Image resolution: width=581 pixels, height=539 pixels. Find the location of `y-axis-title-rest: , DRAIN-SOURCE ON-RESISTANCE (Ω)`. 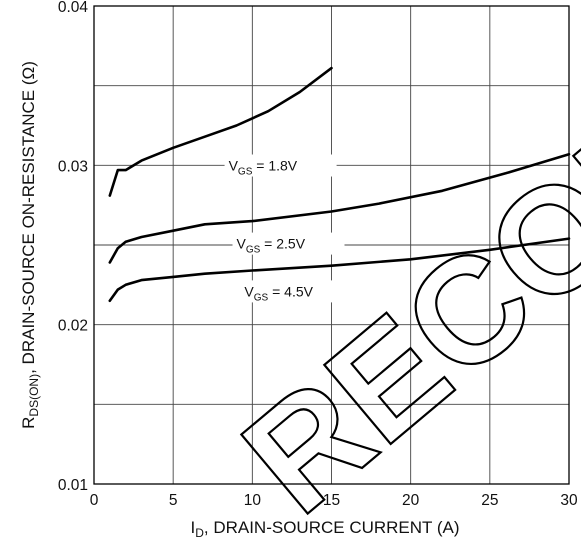

y-axis-title-rest: , DRAIN-SOURCE ON-RESISTANCE (Ω) is located at coordinates (28, 217).